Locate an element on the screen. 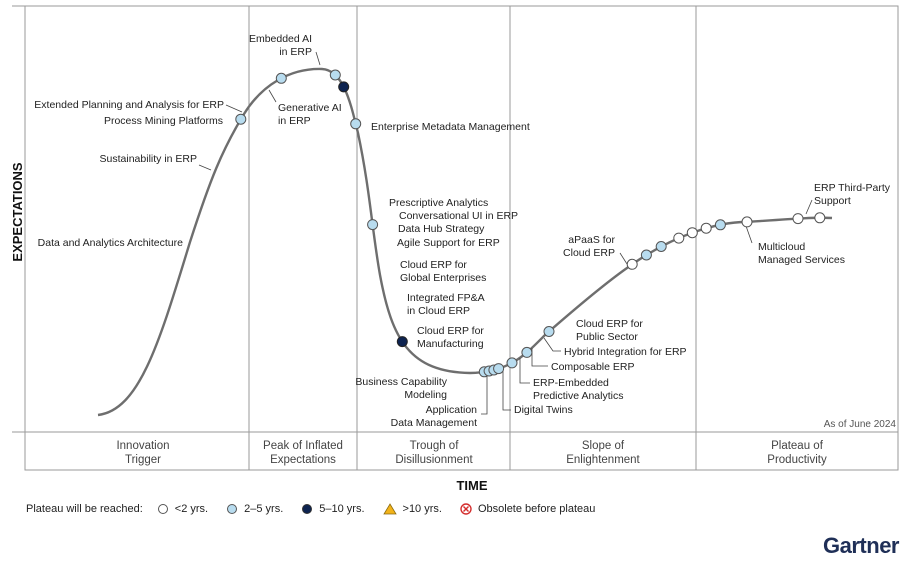  technology-label: aPaaS for Cloud ERP is located at coordinates (589, 246).